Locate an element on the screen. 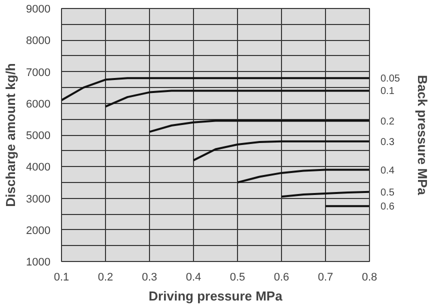 The height and width of the screenshot is (306, 432). series-label: 0.6 is located at coordinates (387, 207).